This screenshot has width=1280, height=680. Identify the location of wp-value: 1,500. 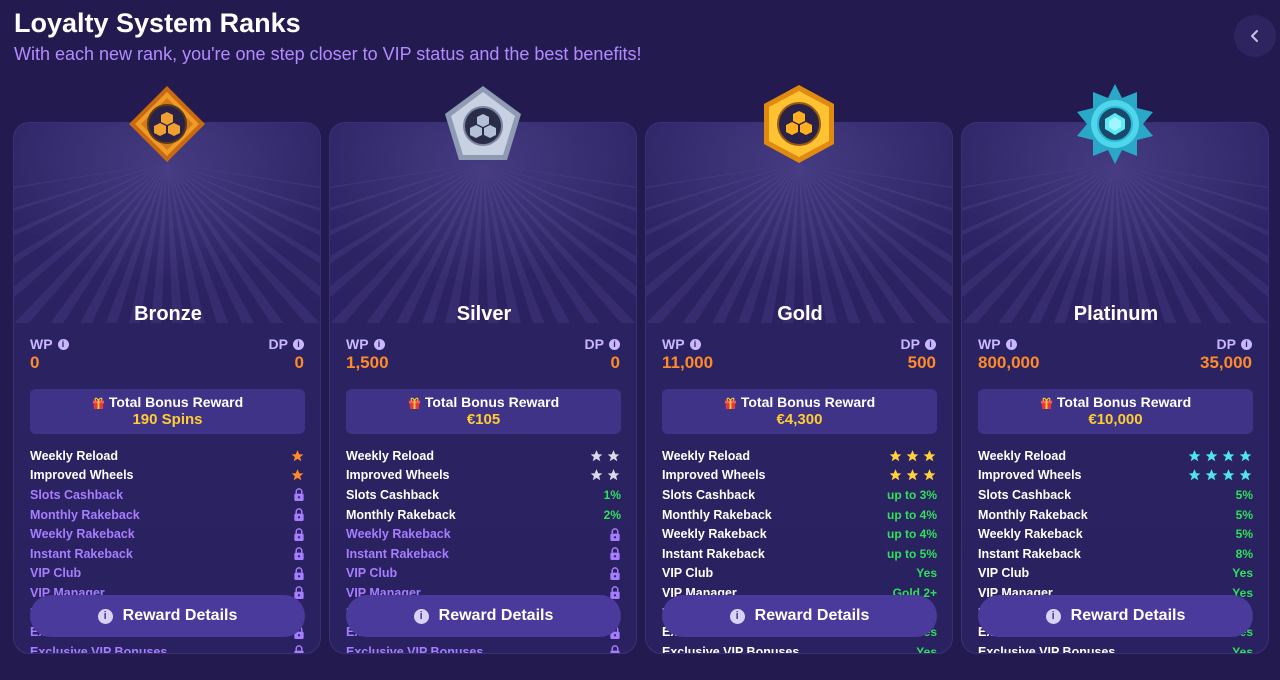
(367, 362).